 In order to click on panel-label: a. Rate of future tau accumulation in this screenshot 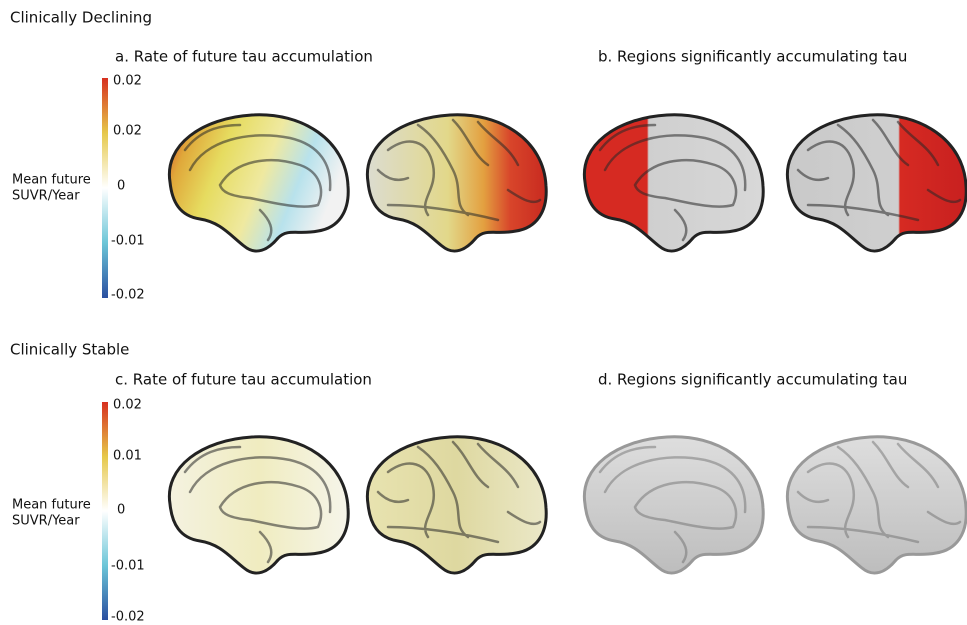, I will do `click(244, 57)`.